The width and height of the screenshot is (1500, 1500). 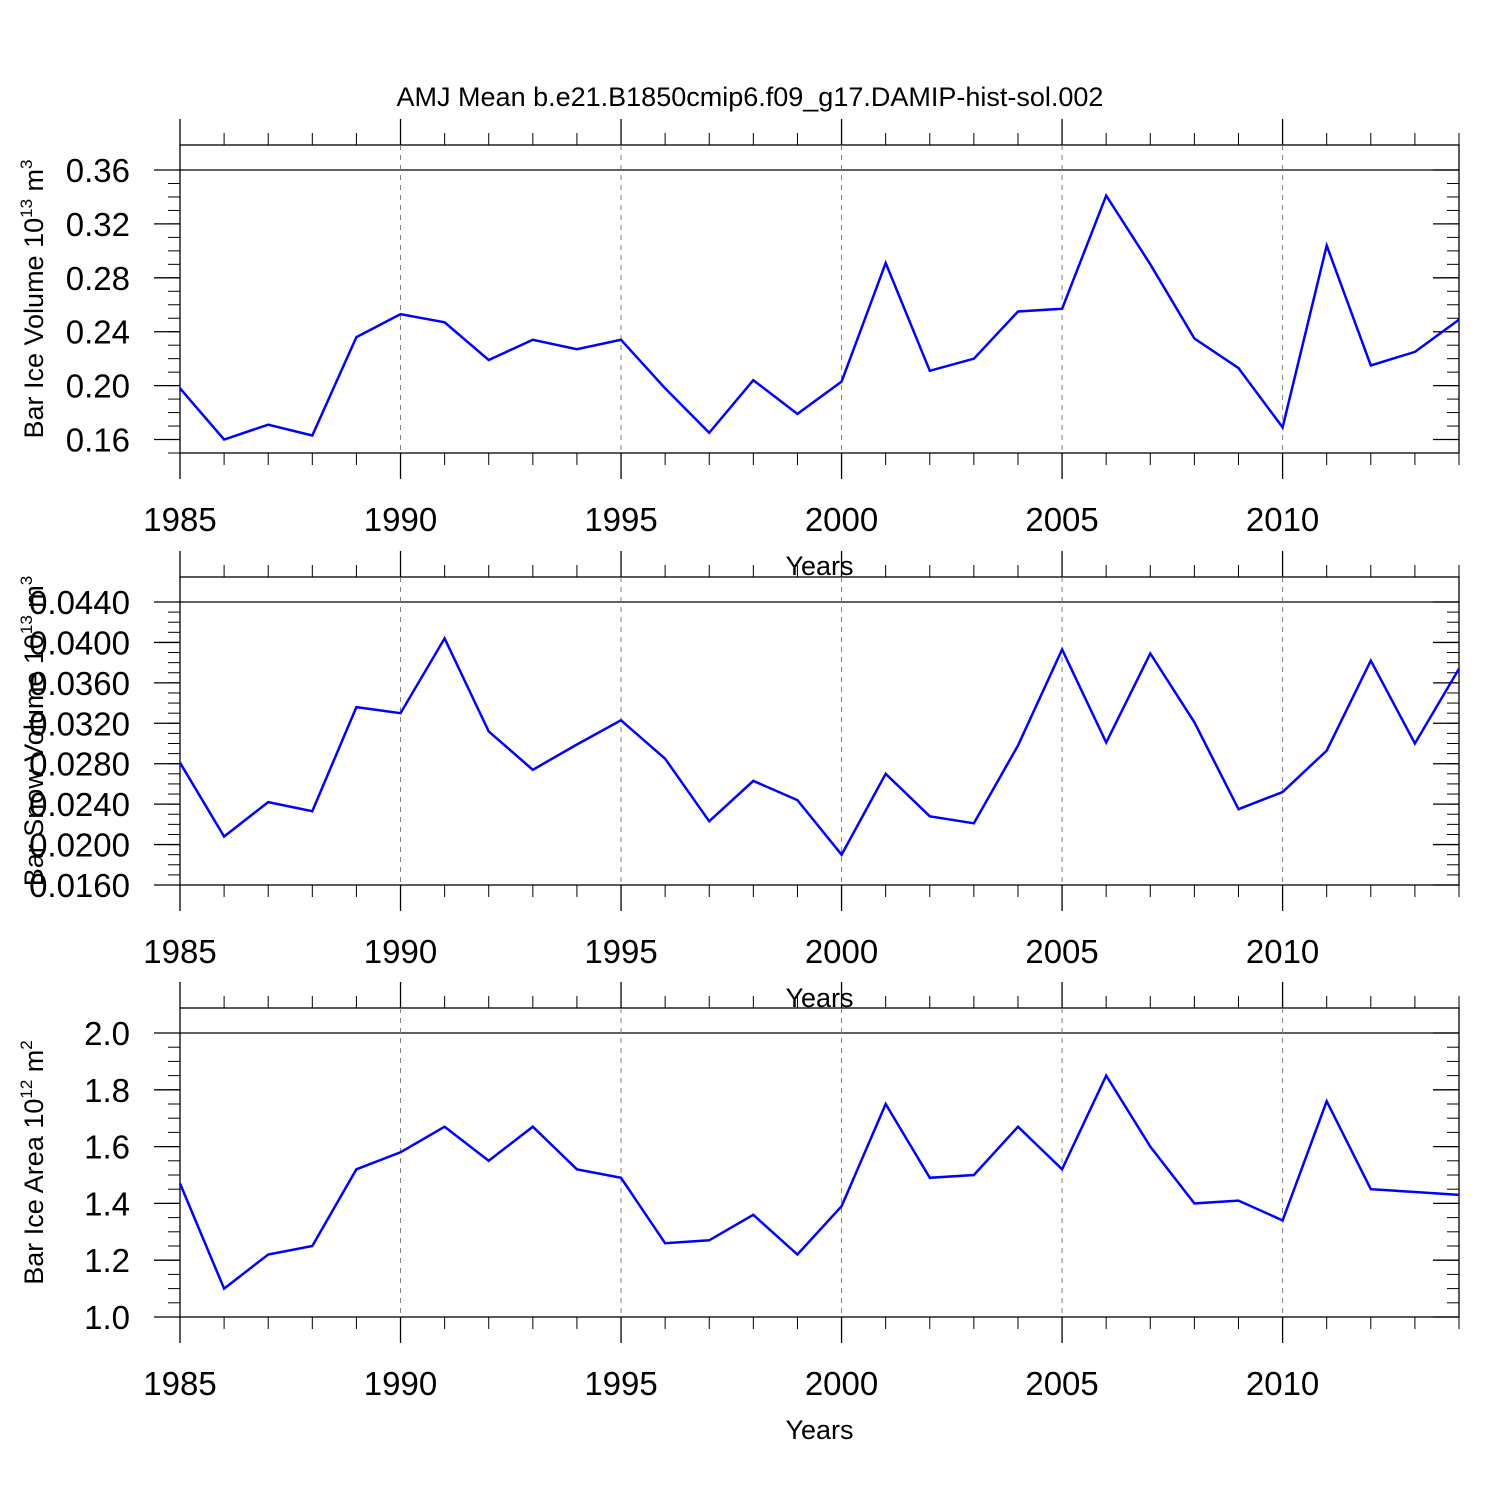 What do you see at coordinates (79, 723) in the screenshot?
I see `y-tick-label: 0.0320` at bounding box center [79, 723].